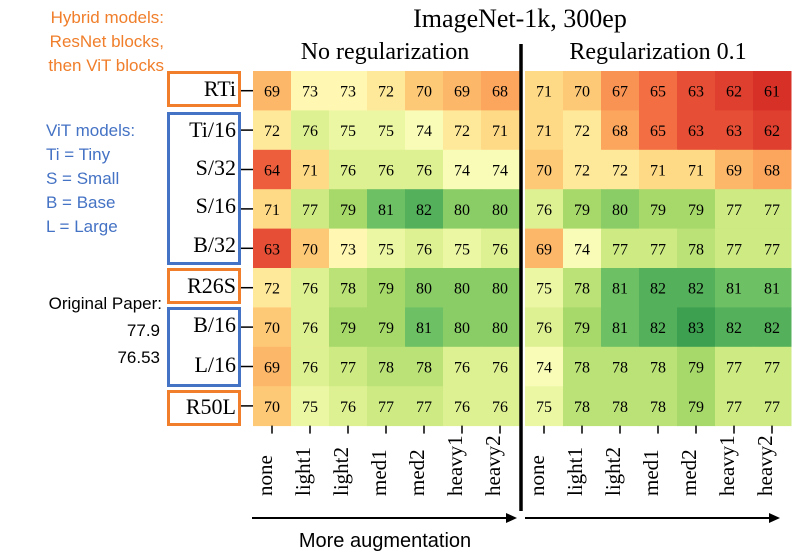 This screenshot has height=557, width=796. Describe the element at coordinates (212, 129) in the screenshot. I see `row-label: Ti/16` at that location.